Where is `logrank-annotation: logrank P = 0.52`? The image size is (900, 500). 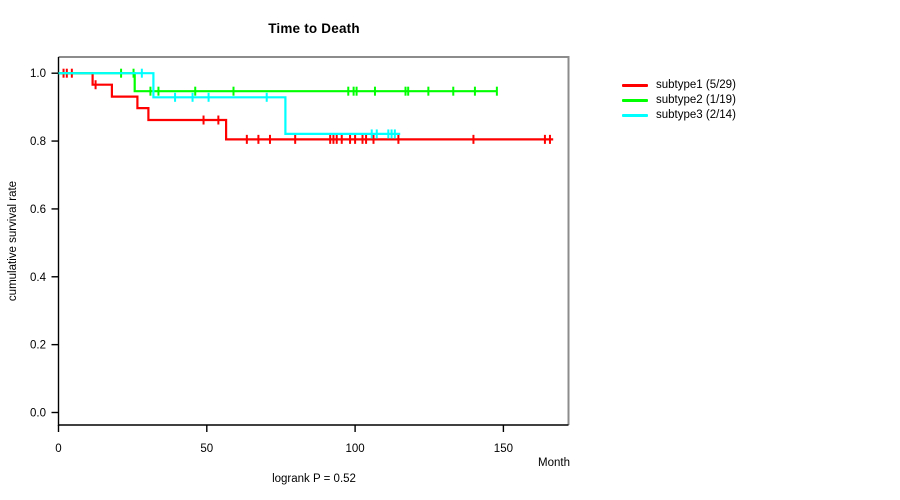
logrank-annotation: logrank P = 0.52 is located at coordinates (314, 479).